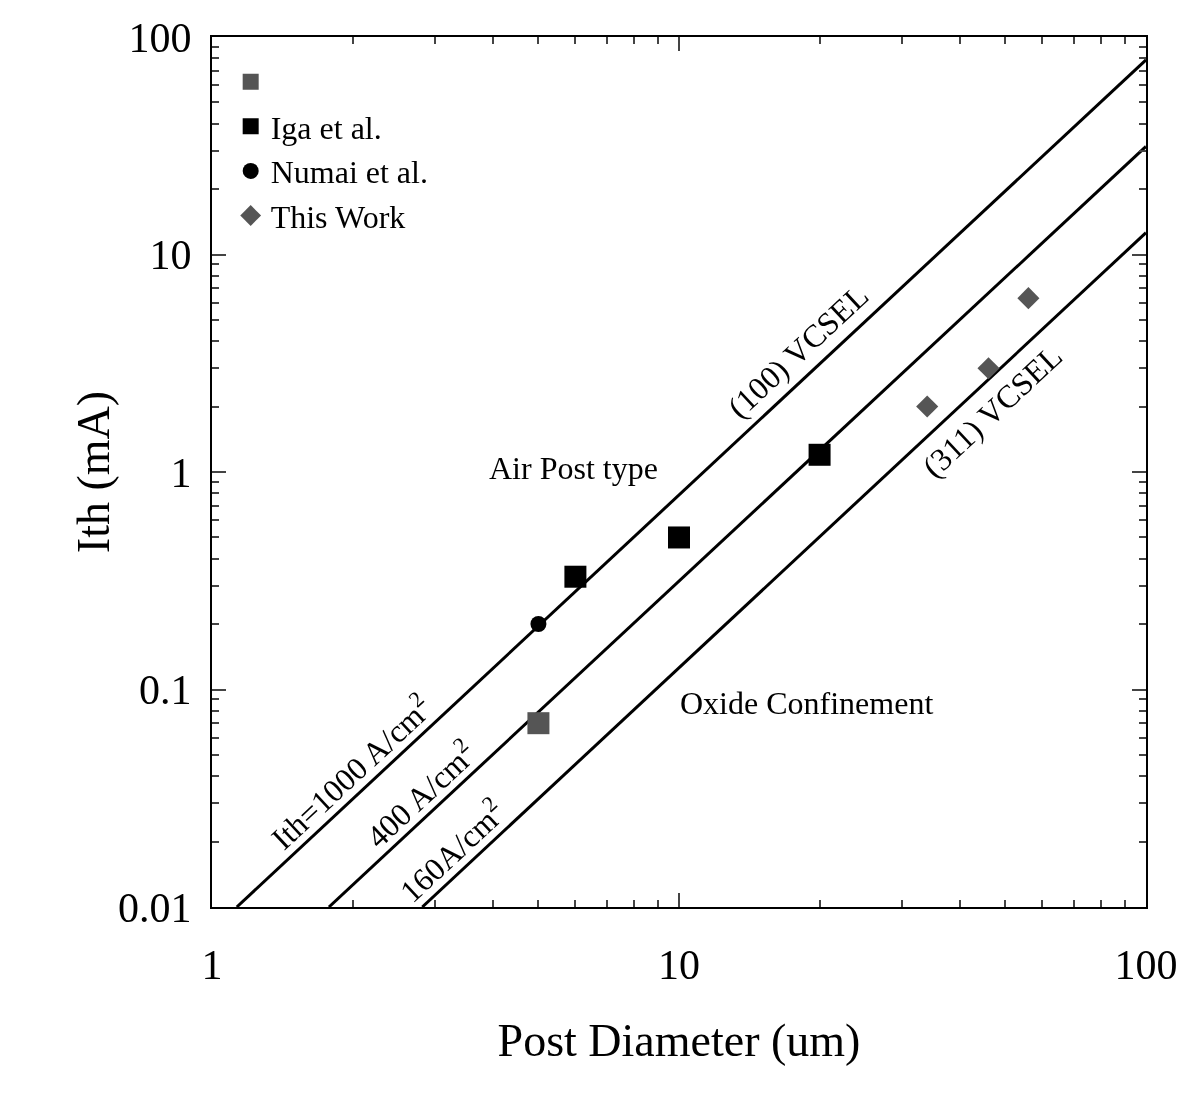 This screenshot has height=1102, width=1198. Describe the element at coordinates (155, 907) in the screenshot. I see `y-tick-label: 0.01` at that location.